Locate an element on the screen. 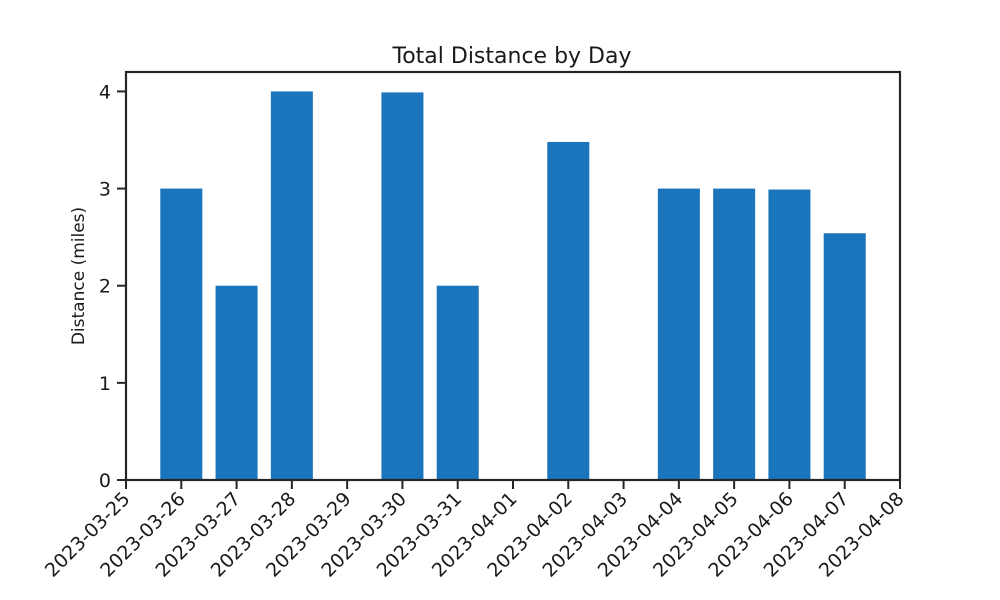 This screenshot has height=600, width=1000. y-tick-label: 0 is located at coordinates (105, 481).